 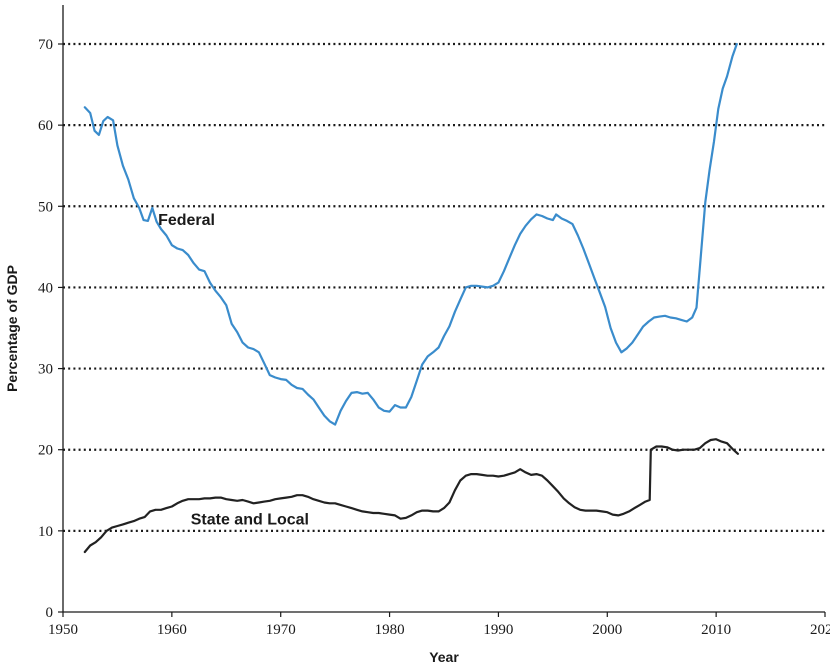 I want to click on y-axis-ticks: 0 10 20 30 40 50 60 70, so click(x=50, y=329).